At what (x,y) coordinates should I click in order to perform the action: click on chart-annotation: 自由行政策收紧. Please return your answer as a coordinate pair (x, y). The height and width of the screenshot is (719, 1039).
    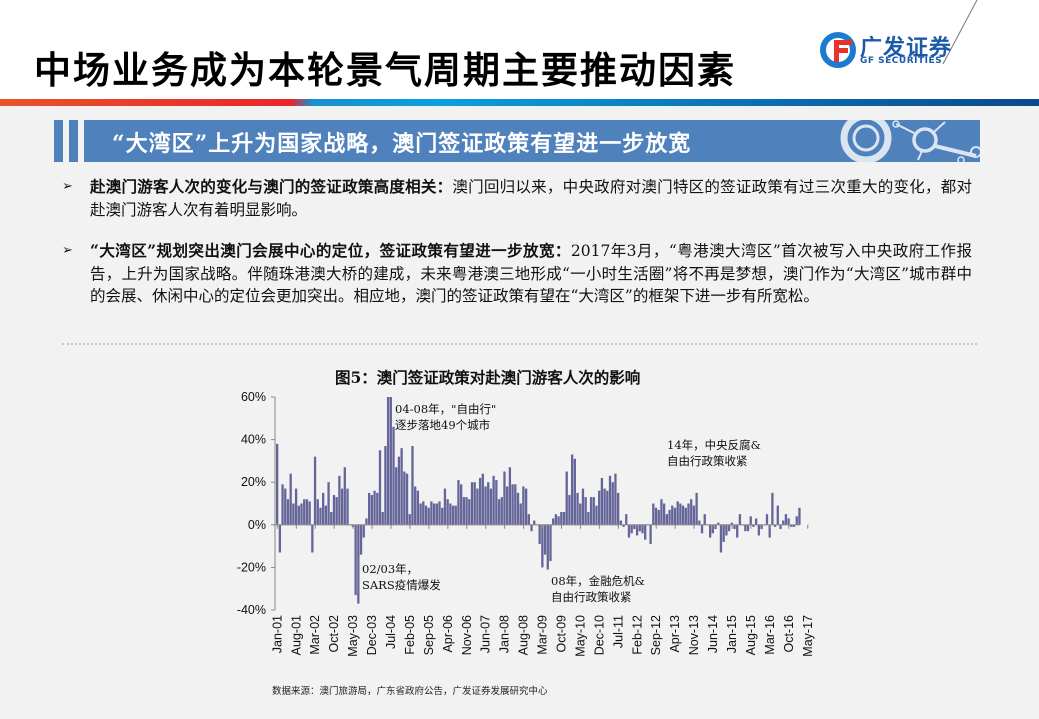
    Looking at the image, I should click on (591, 597).